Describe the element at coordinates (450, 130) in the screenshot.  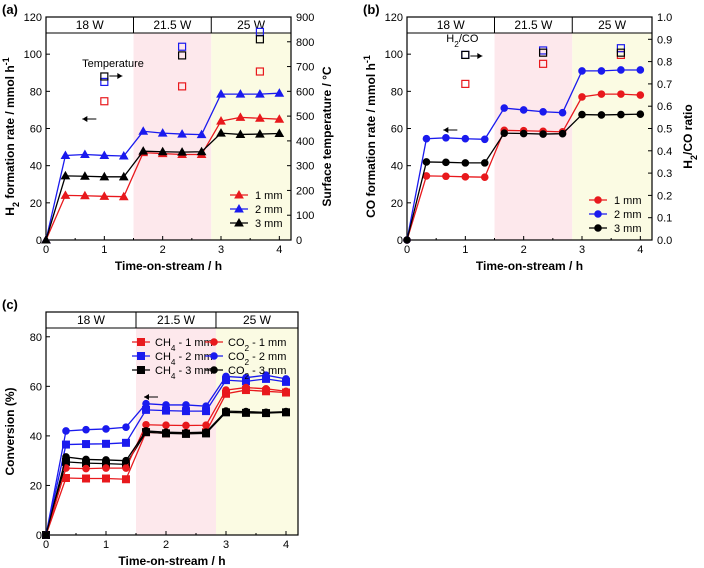
I see `left-arrow-icon` at that location.